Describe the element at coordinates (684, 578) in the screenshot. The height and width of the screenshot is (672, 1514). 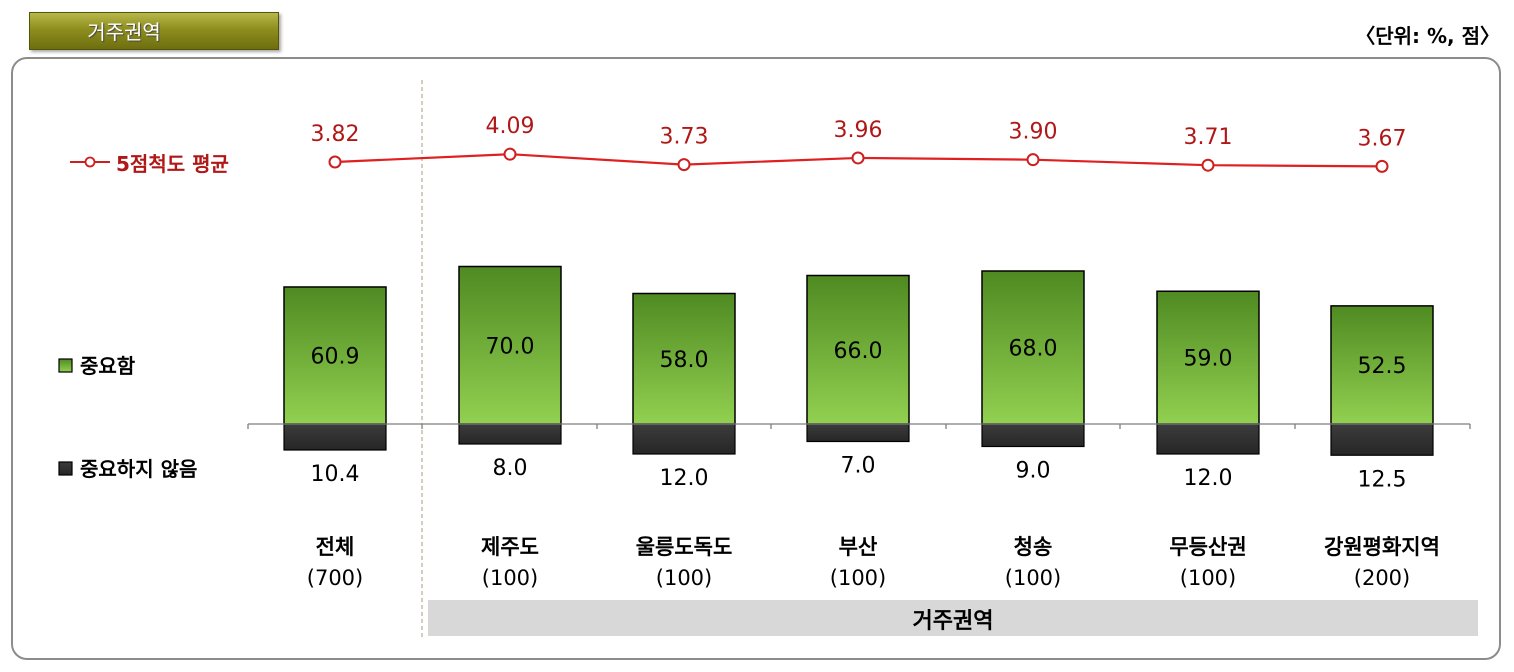
I see `category-count-2: (100)` at that location.